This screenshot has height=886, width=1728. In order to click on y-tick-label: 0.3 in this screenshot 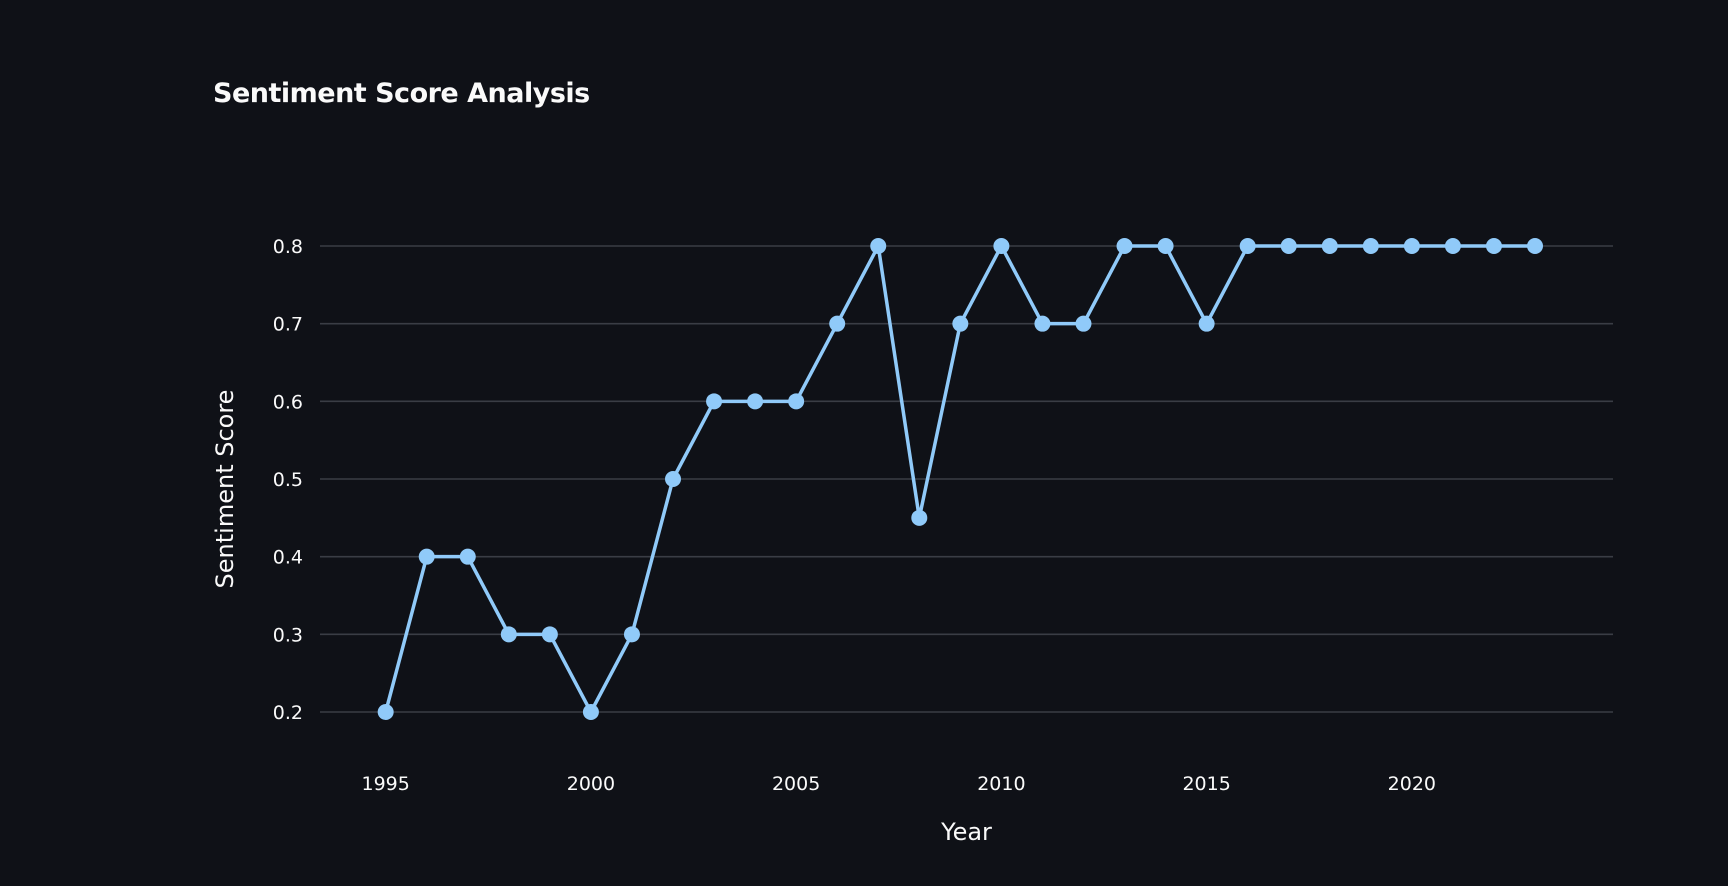, I will do `click(288, 635)`.